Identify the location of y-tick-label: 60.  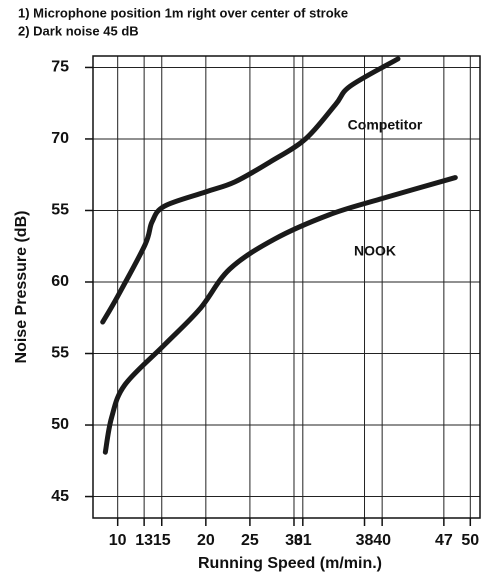
(60, 281).